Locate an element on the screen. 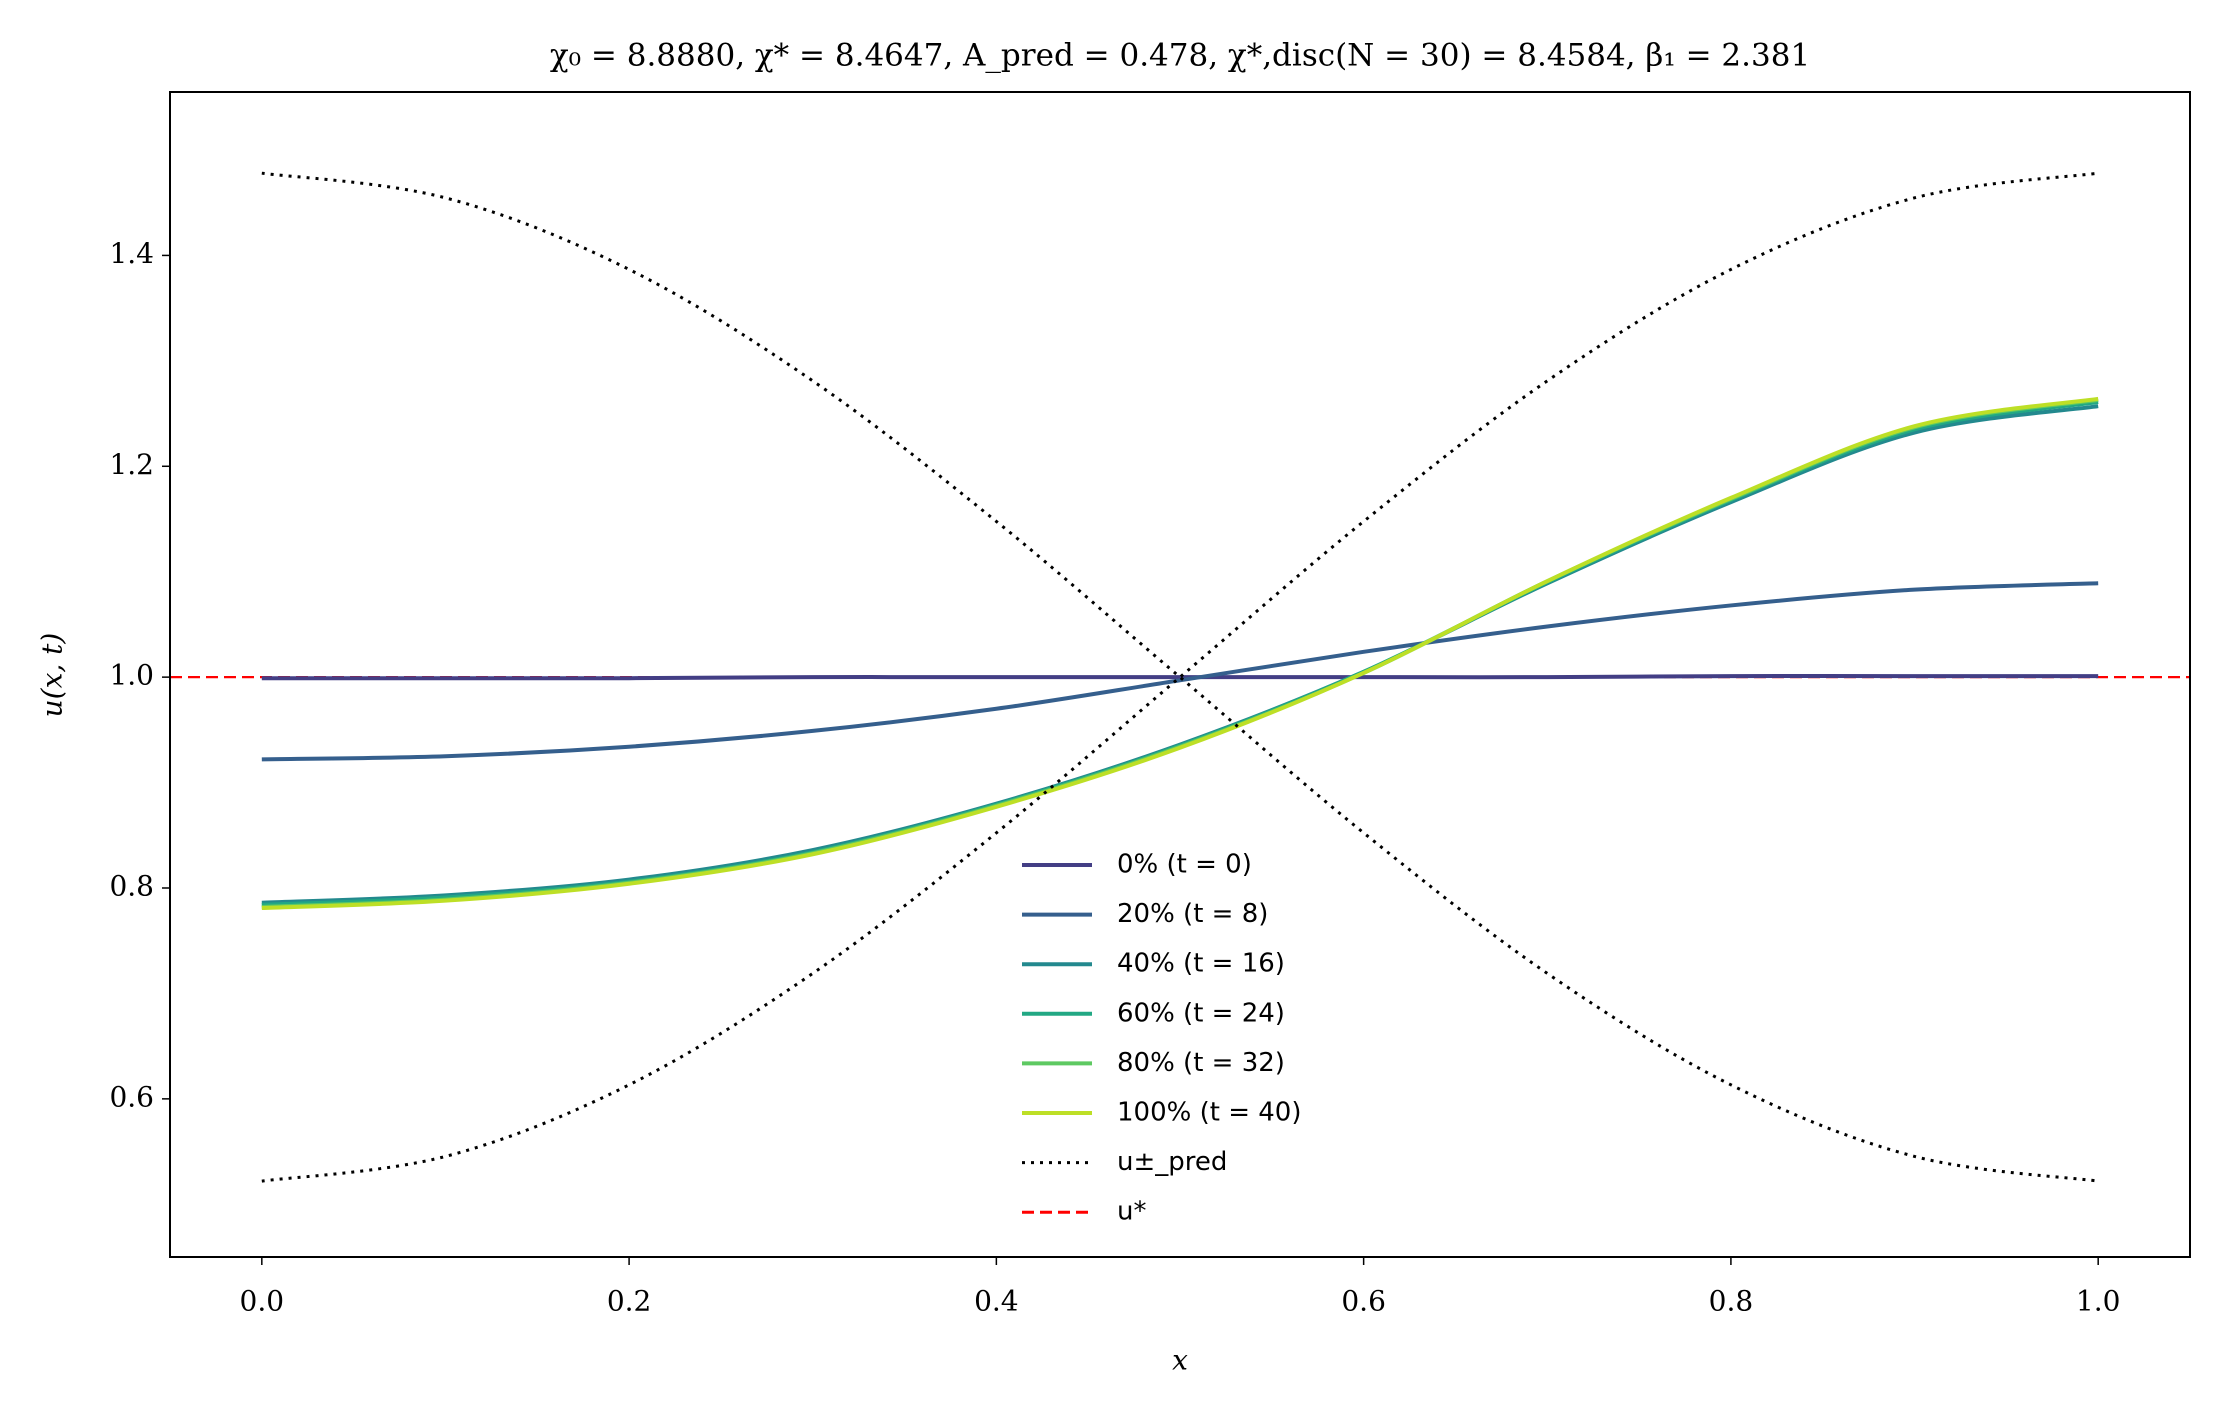 Image resolution: width=2220 pixels, height=1409 pixels. y-tick-label: 1.4 is located at coordinates (131, 253).